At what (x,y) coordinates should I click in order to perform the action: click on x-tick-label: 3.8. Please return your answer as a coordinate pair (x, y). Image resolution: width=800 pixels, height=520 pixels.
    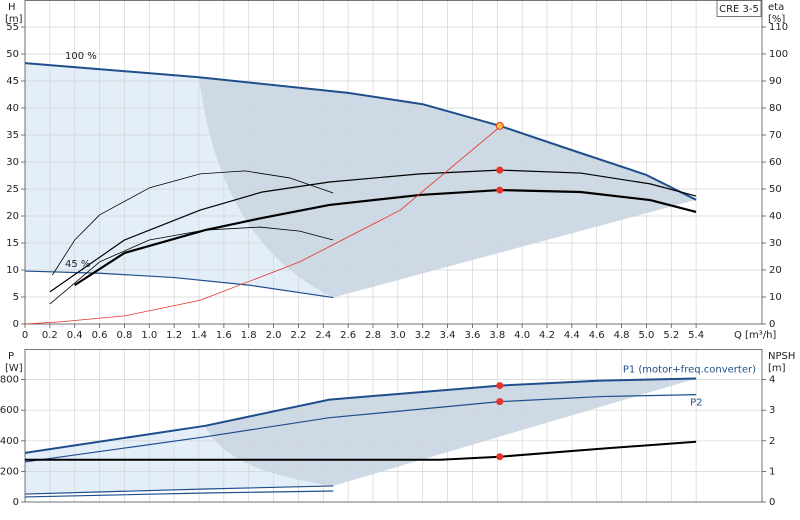
    Looking at the image, I should click on (497, 335).